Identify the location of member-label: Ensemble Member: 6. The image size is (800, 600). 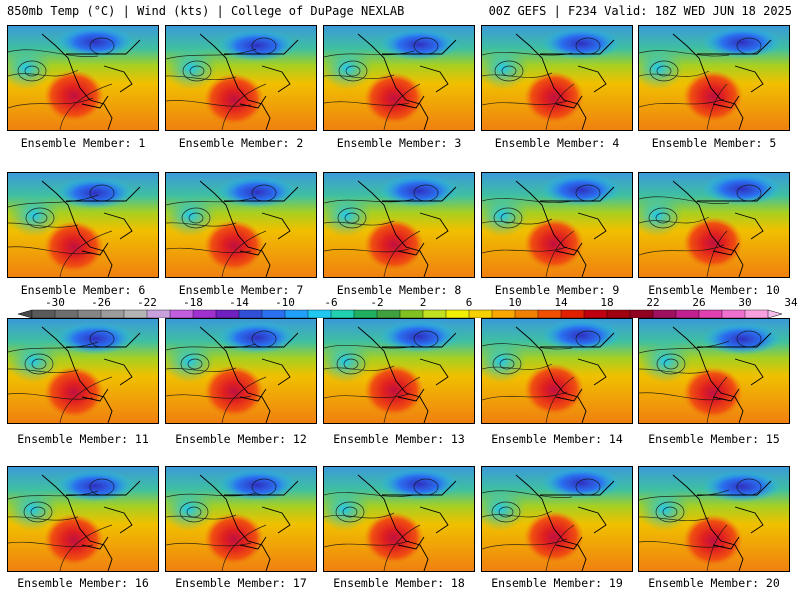
(83, 290).